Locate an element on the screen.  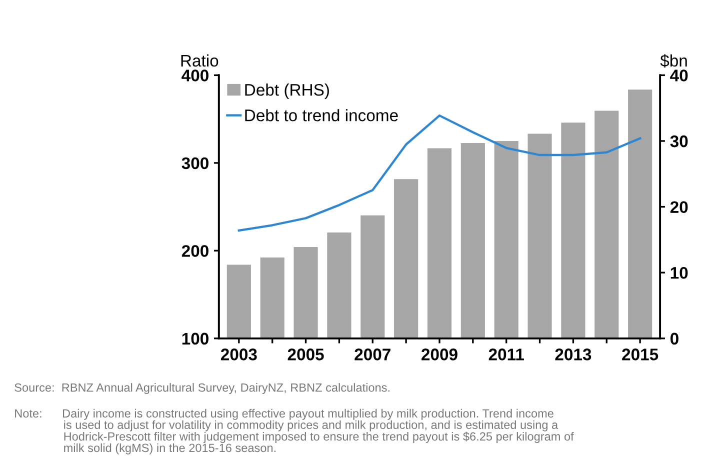
y-tick-label: 400 is located at coordinates (195, 76).